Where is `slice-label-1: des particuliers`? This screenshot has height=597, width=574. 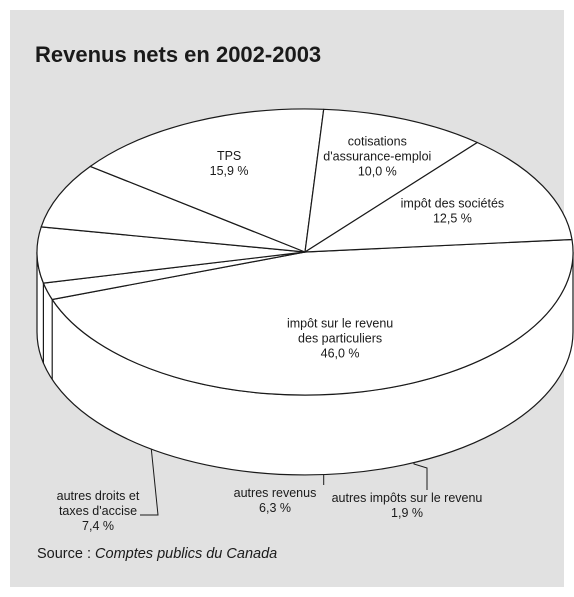 slice-label-1: des particuliers is located at coordinates (340, 339).